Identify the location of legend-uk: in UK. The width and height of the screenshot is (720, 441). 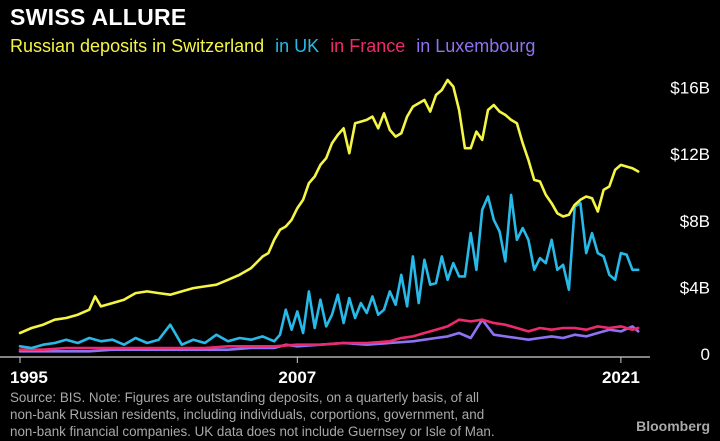
(297, 46).